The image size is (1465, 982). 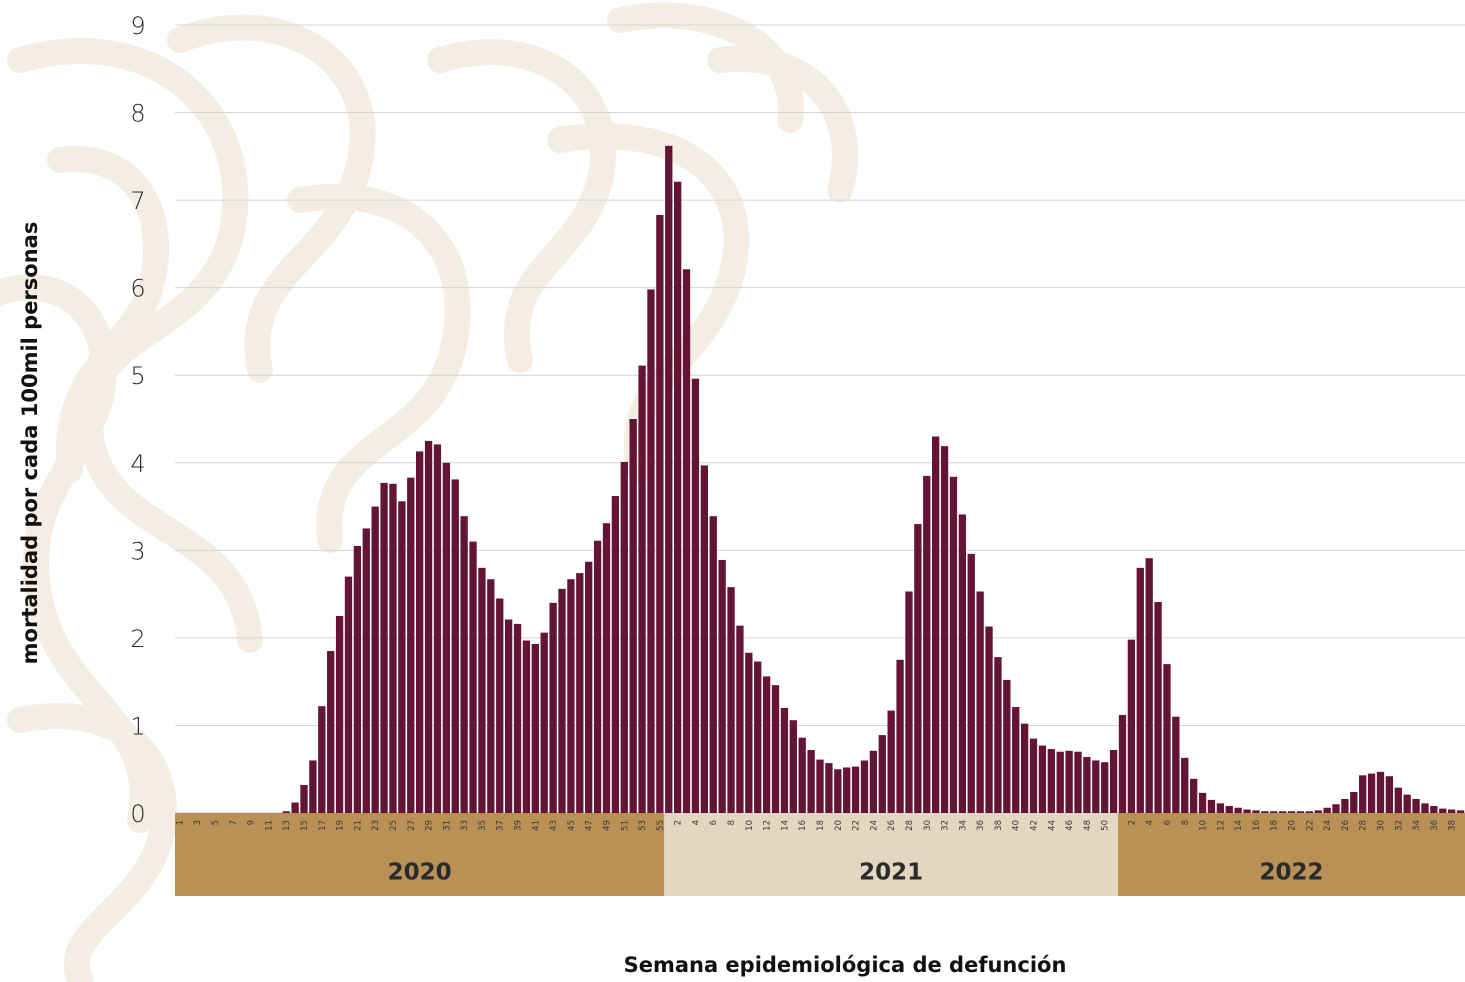 What do you see at coordinates (999, 825) in the screenshot?
I see `x-tick-label: 38` at bounding box center [999, 825].